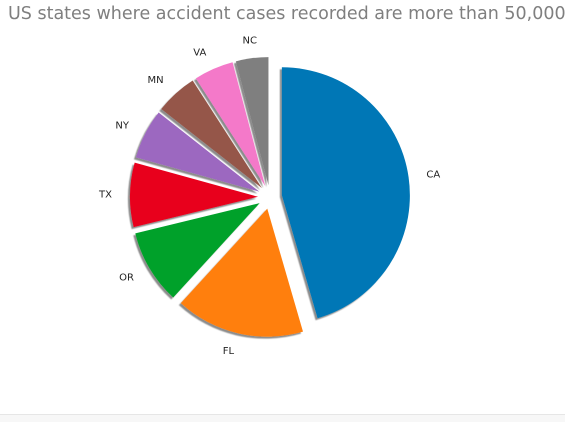  Describe the element at coordinates (156, 80) in the screenshot. I see `slice-label-mn: MN` at that location.